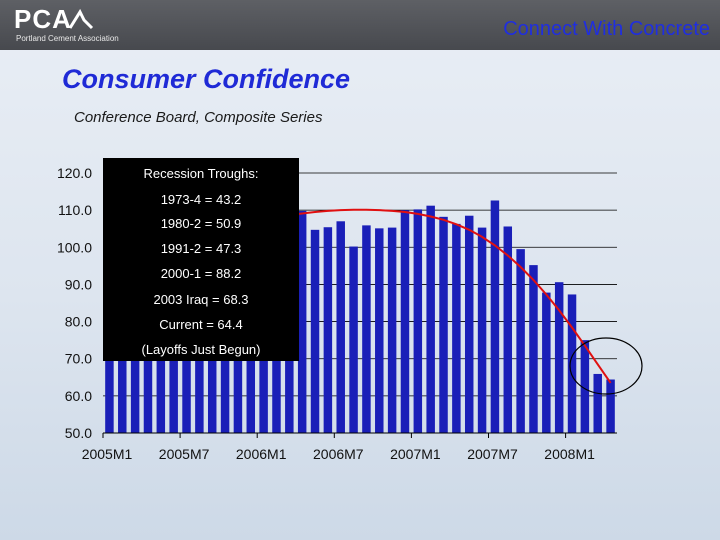 This screenshot has width=720, height=540. I want to click on x-tick-label: 2006M1, so click(261, 454).